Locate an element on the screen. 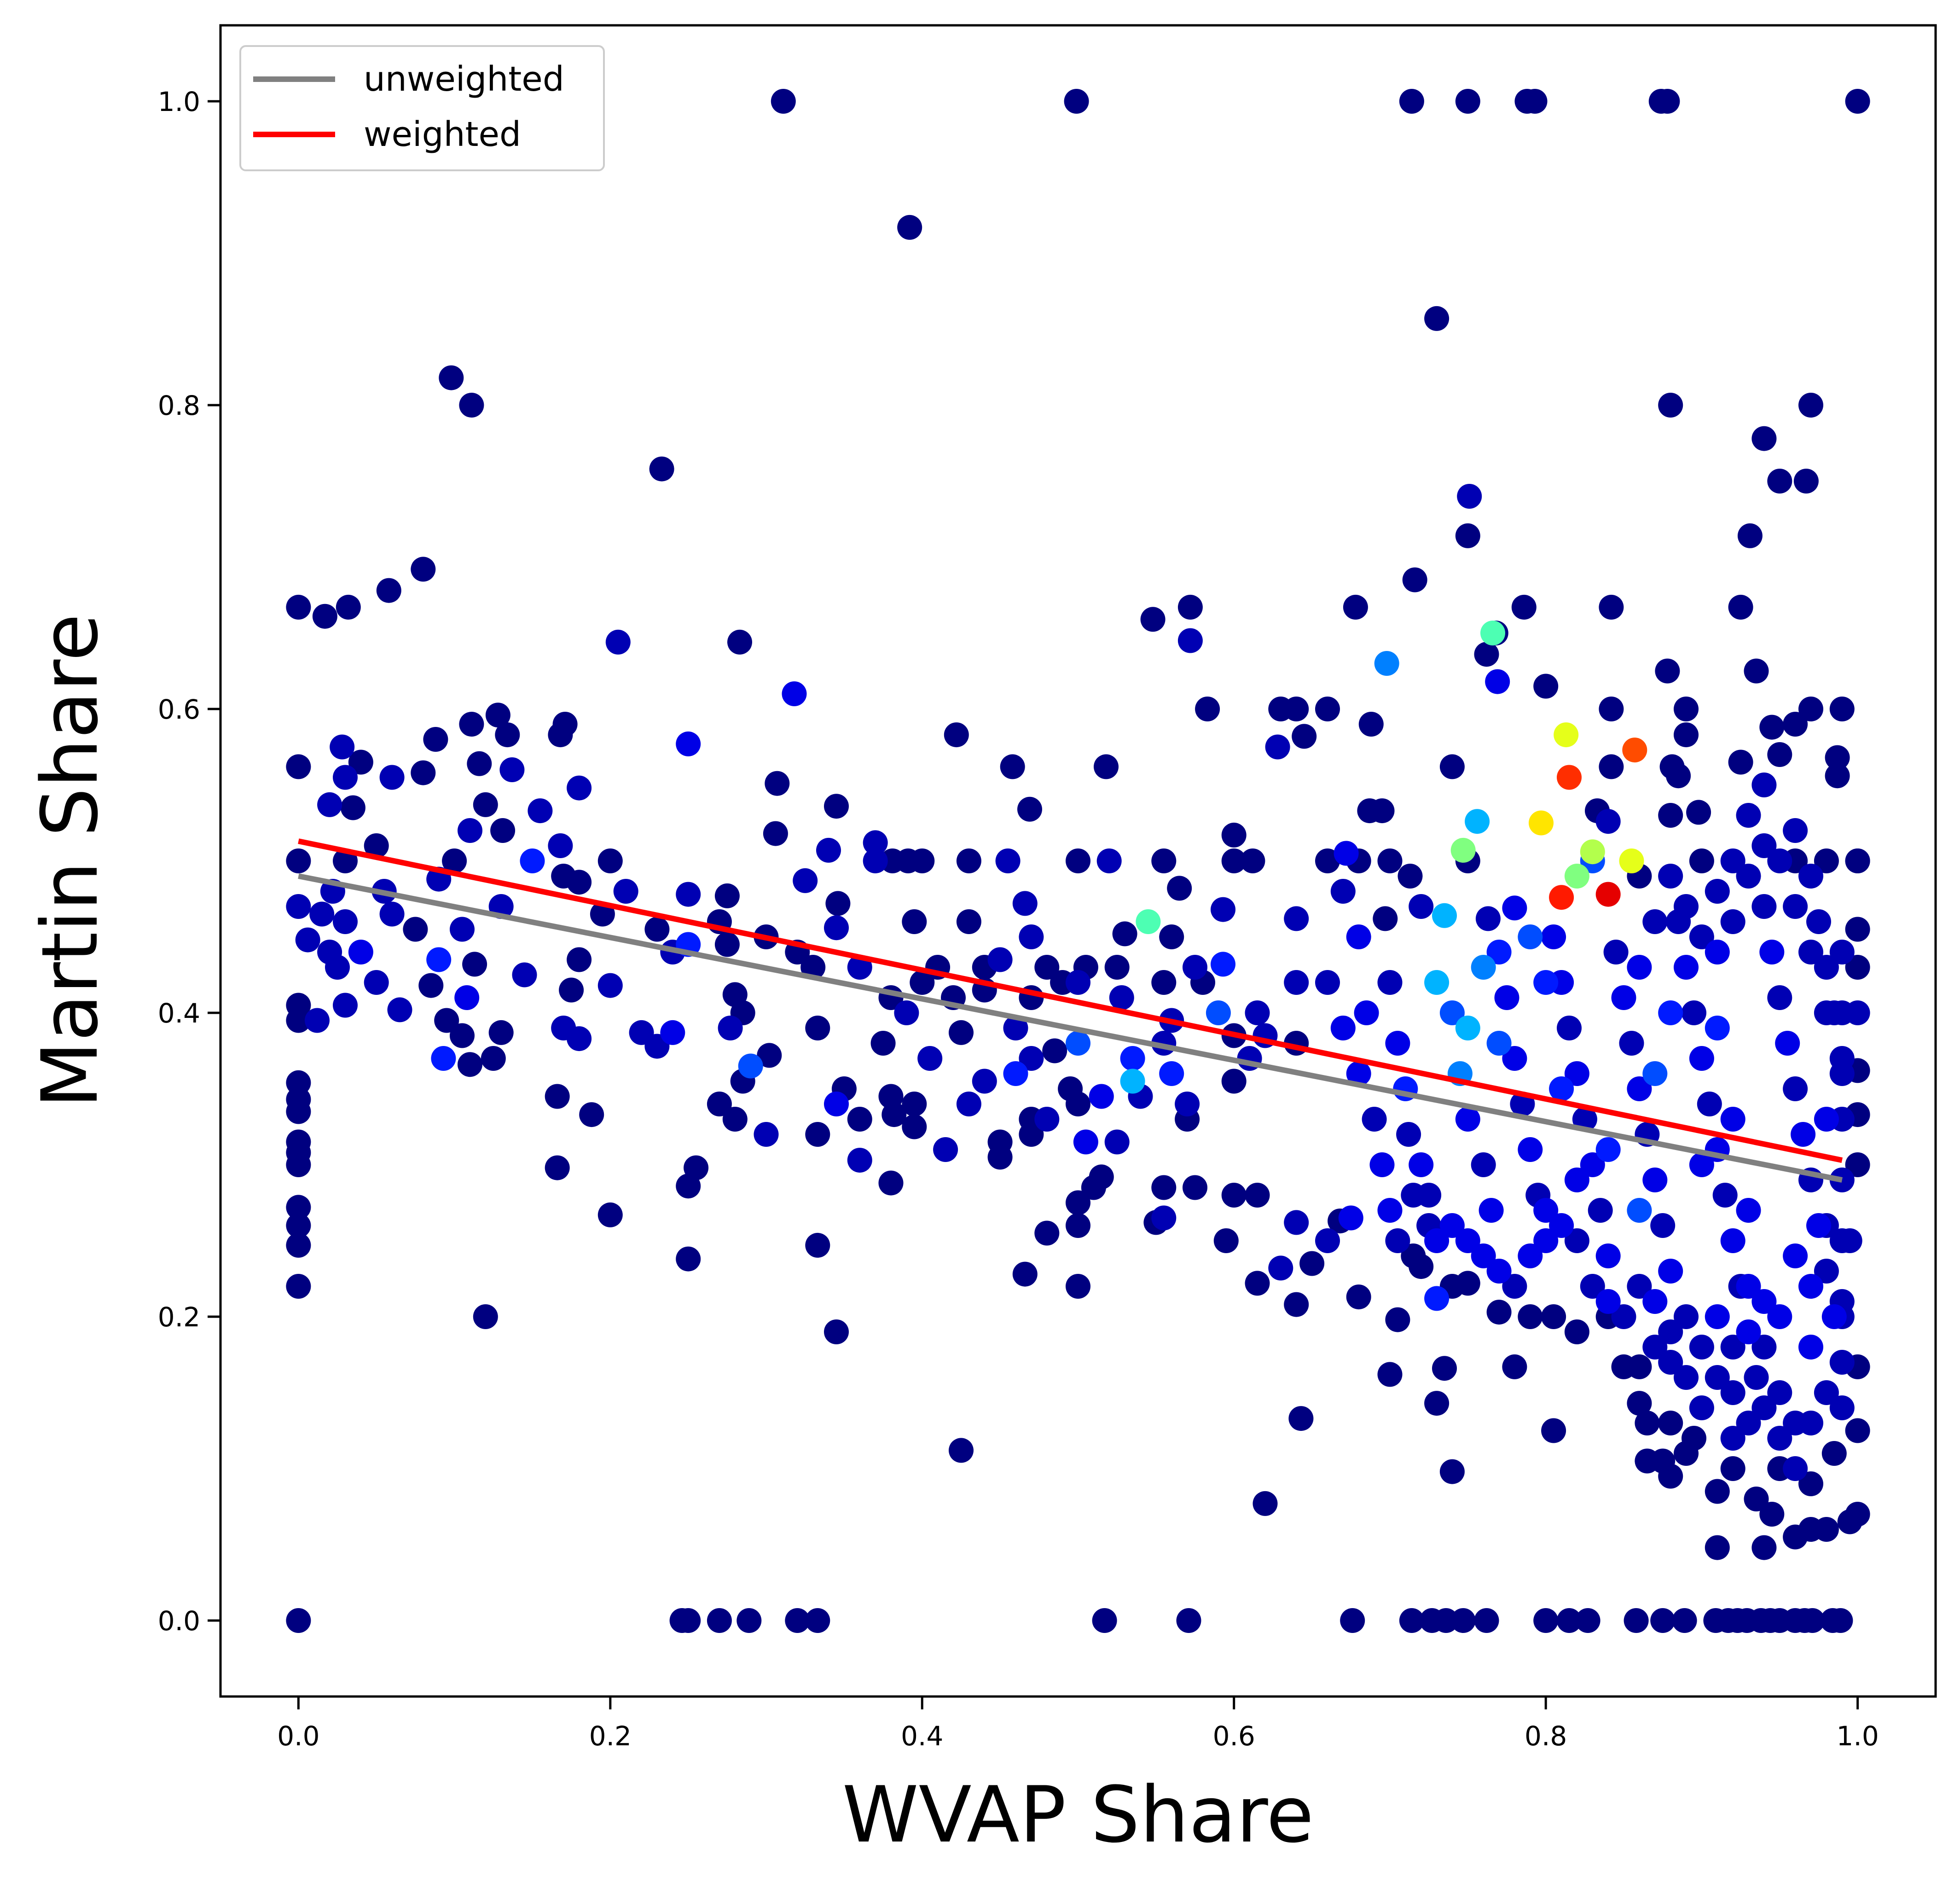 The height and width of the screenshot is (1894, 1960). y-tick-label: 0.4 is located at coordinates (179, 1013).